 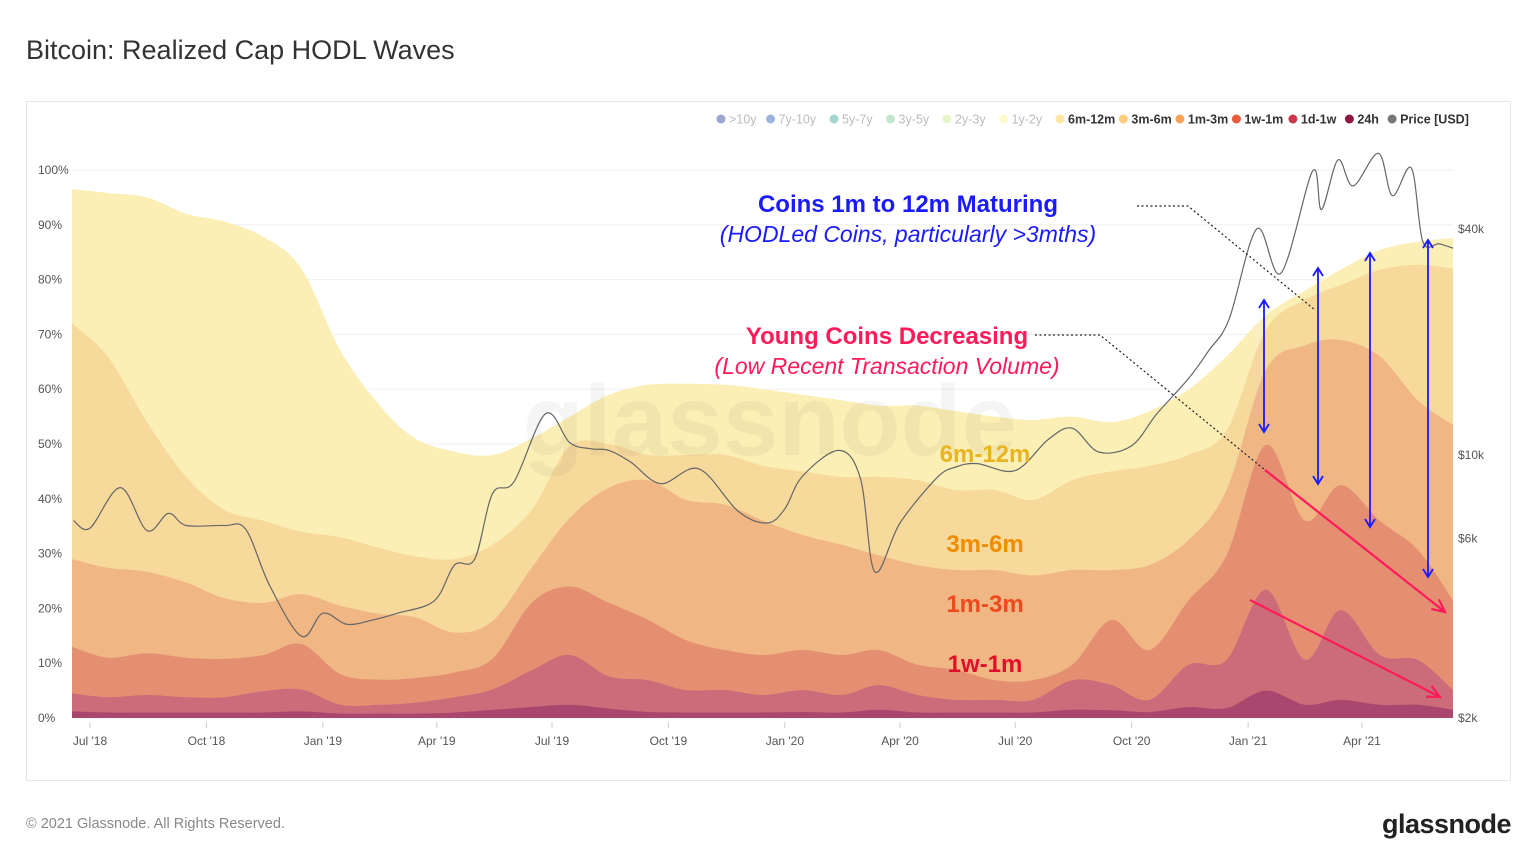 What do you see at coordinates (785, 741) in the screenshot?
I see `x-tick-label: Jan '20` at bounding box center [785, 741].